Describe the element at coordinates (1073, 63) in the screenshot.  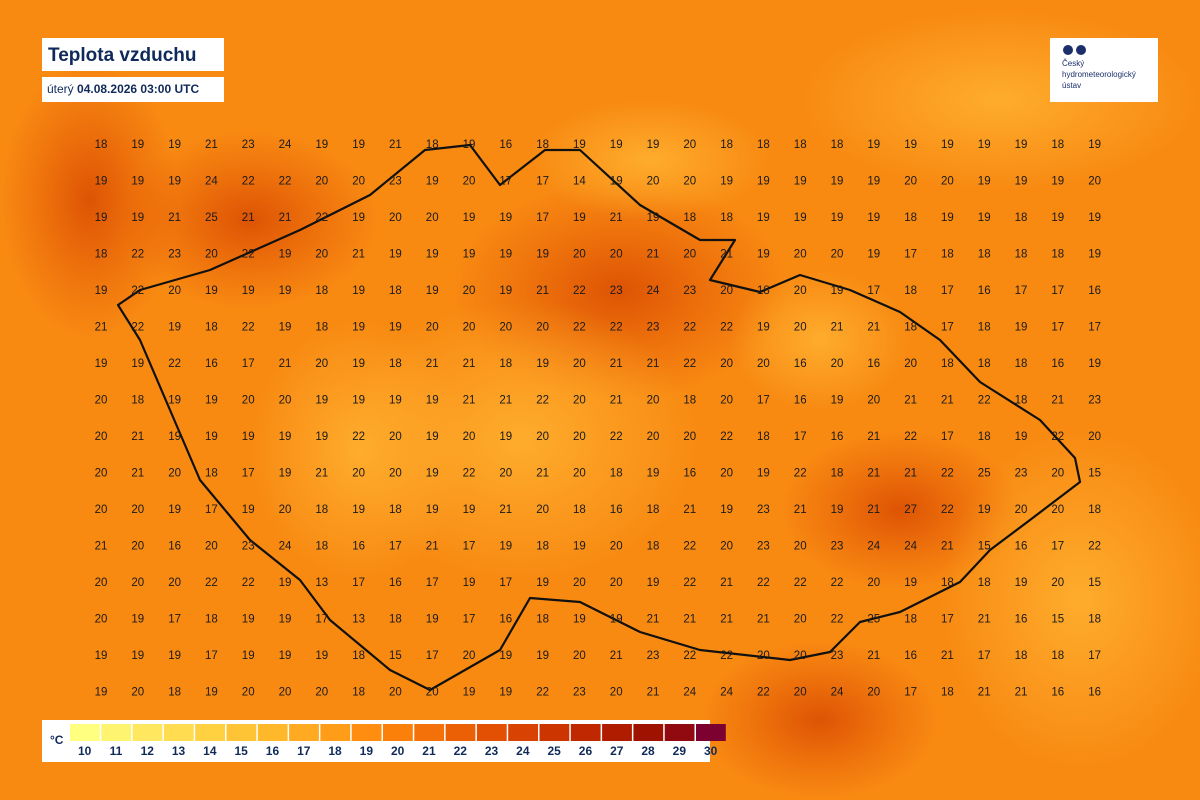
I see `logo-line: Český` at that location.